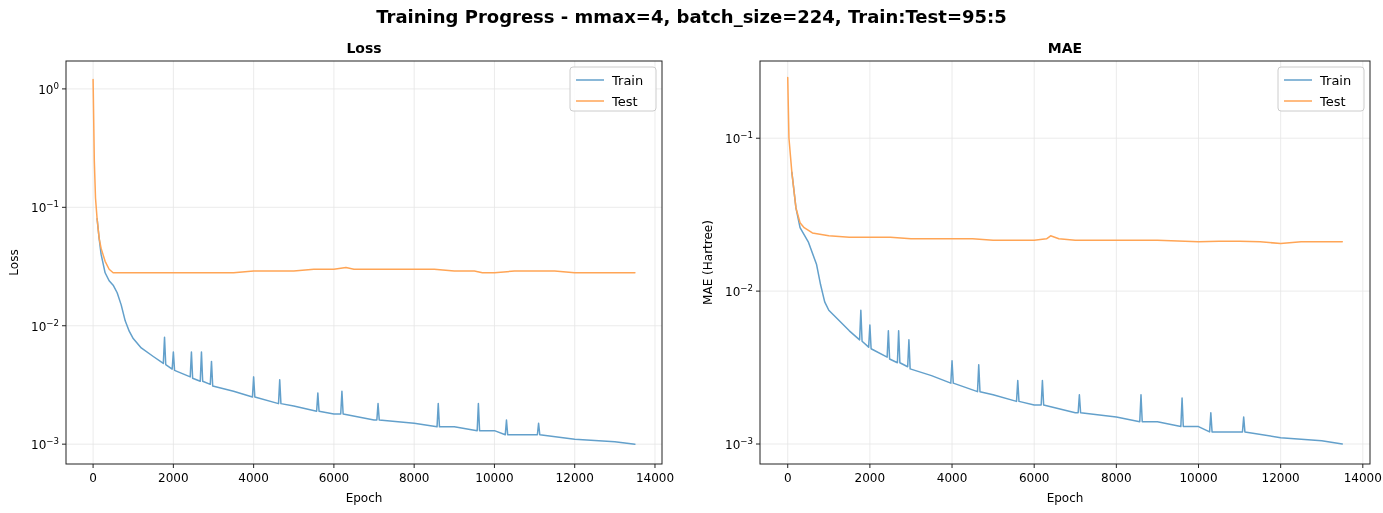 The image size is (1383, 513). I want to click on chart-title: MAE, so click(1065, 48).